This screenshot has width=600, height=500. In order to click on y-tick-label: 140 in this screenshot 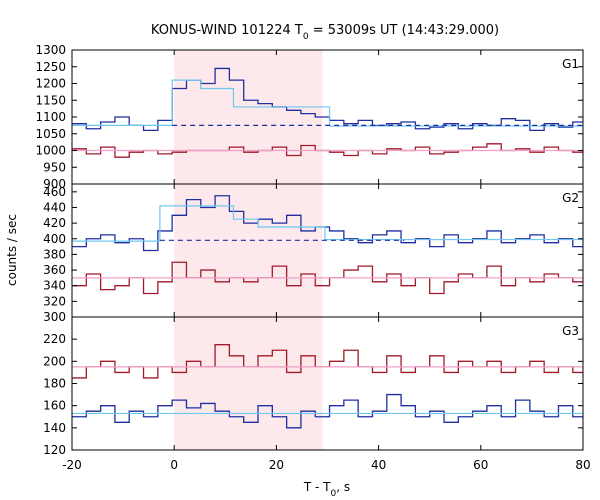, I will do `click(54, 428)`.